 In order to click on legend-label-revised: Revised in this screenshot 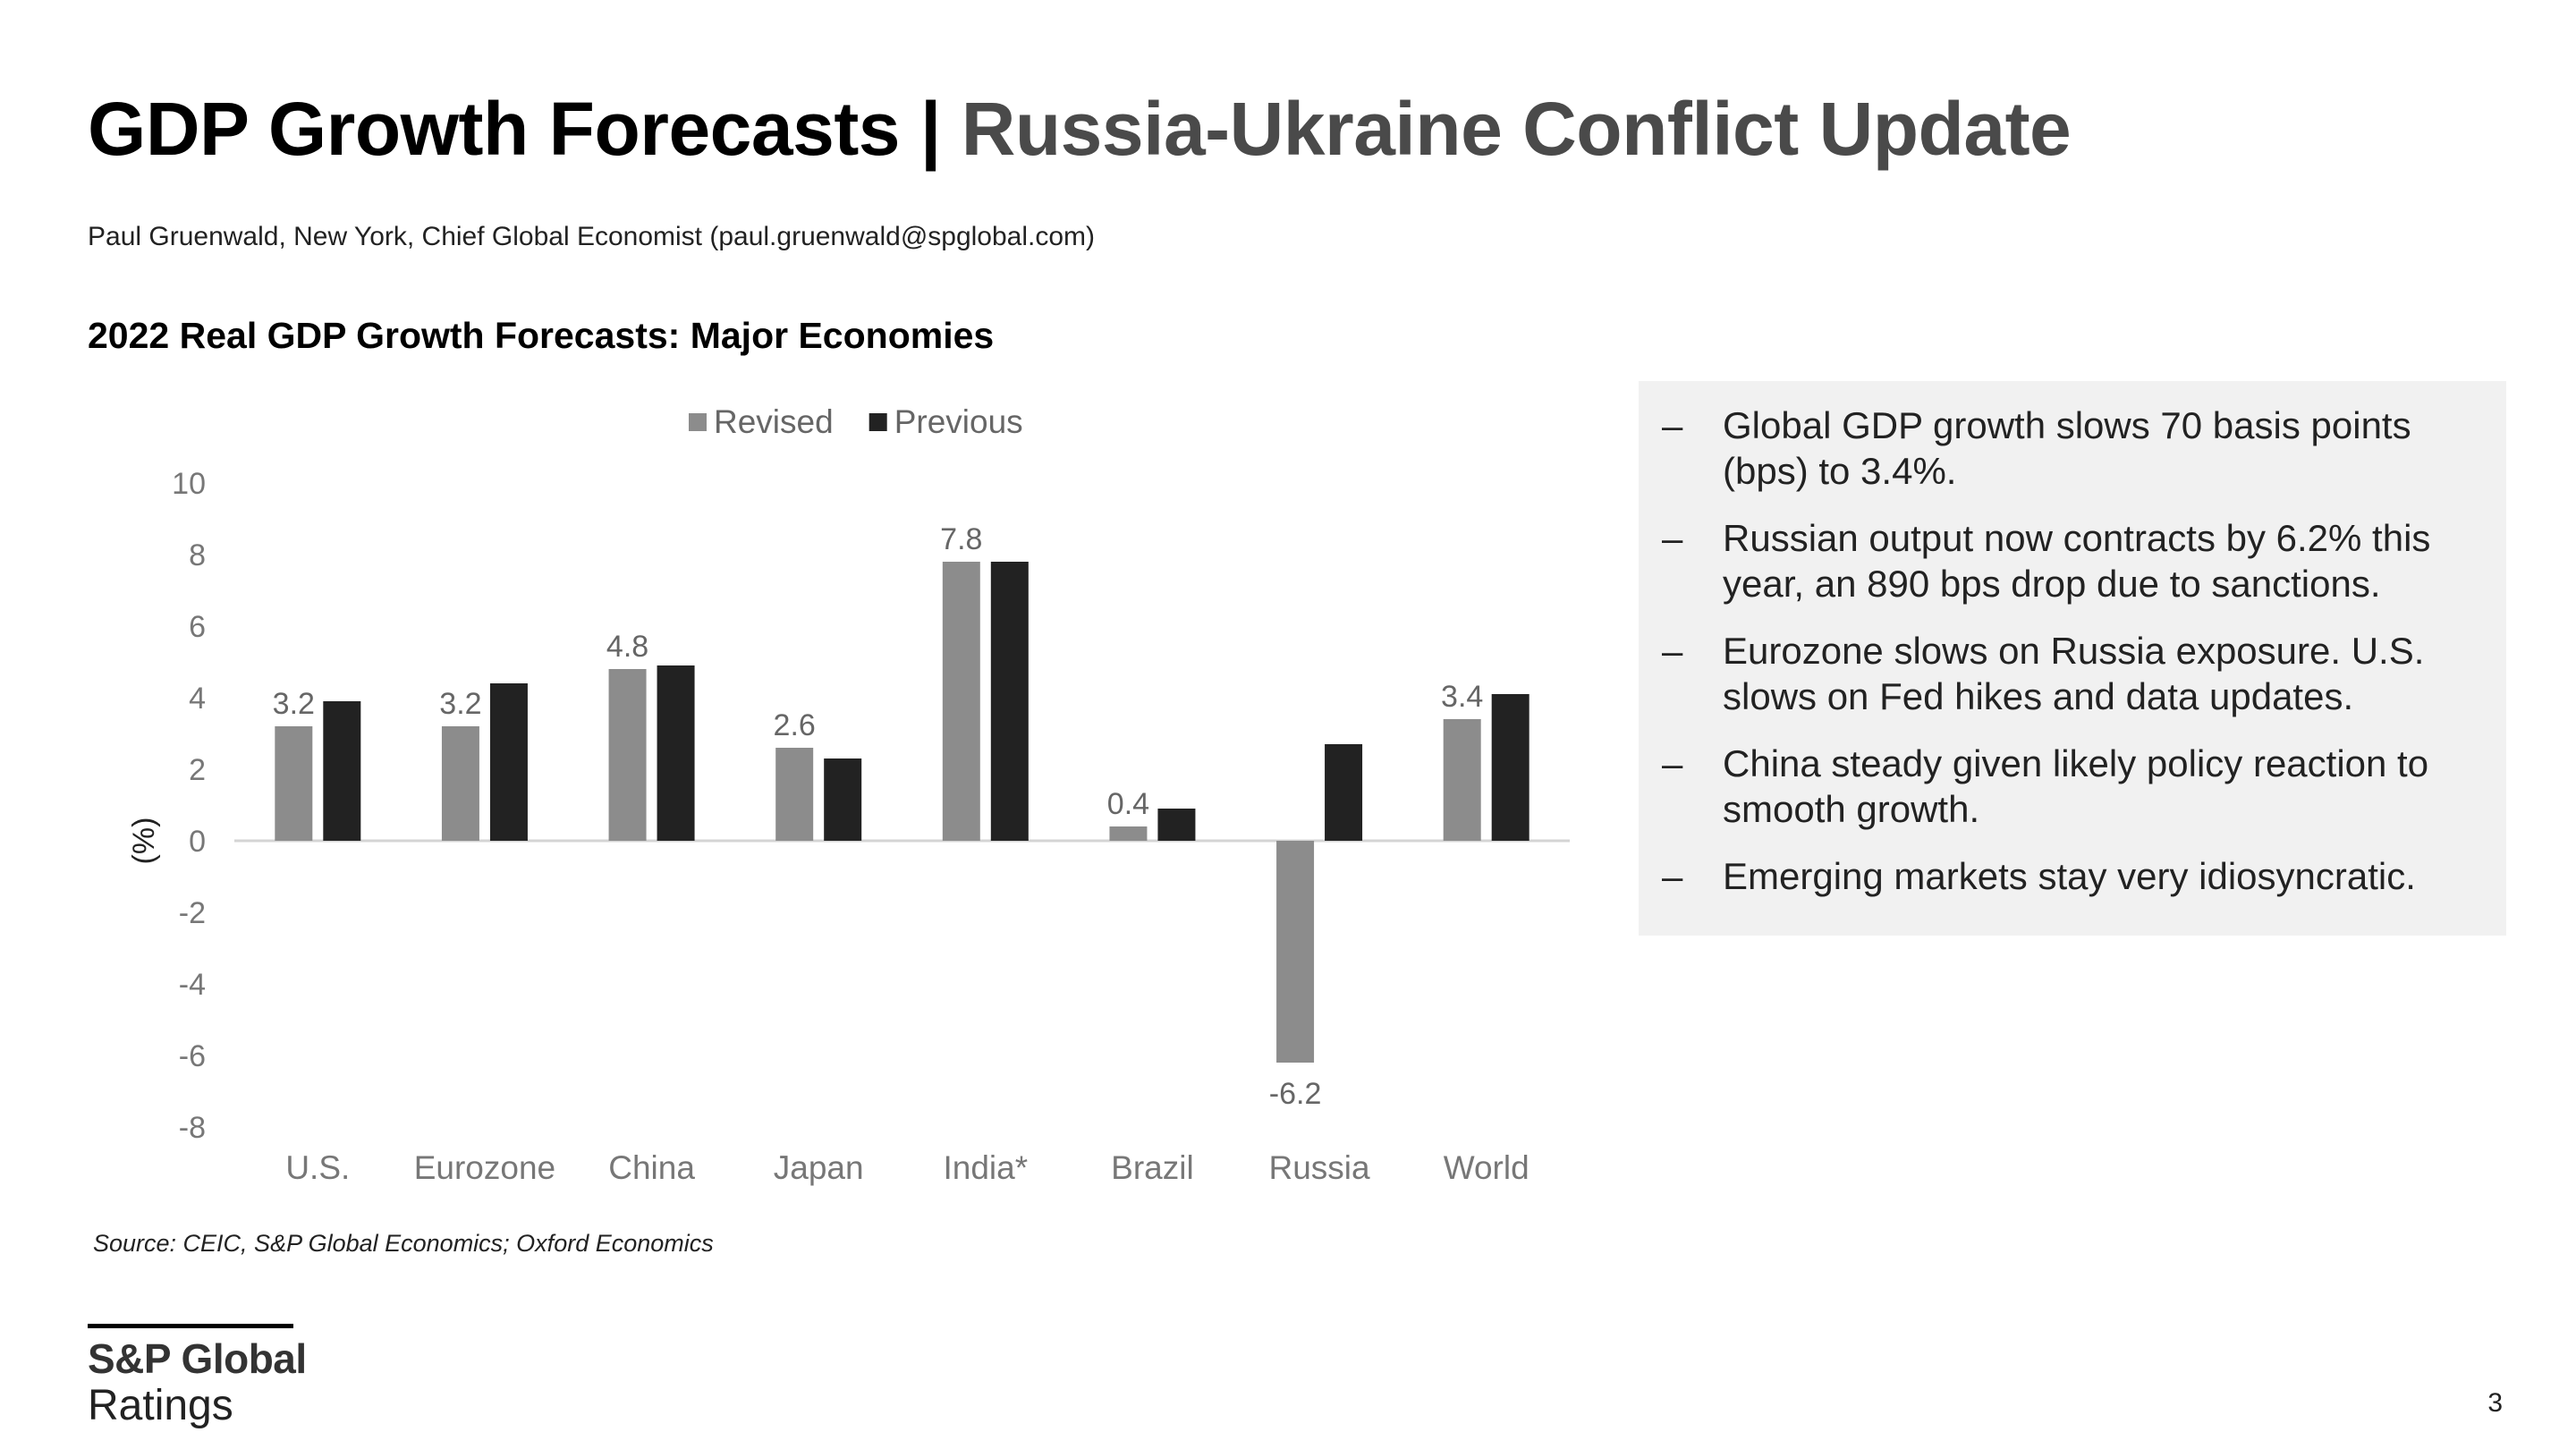, I will do `click(774, 421)`.